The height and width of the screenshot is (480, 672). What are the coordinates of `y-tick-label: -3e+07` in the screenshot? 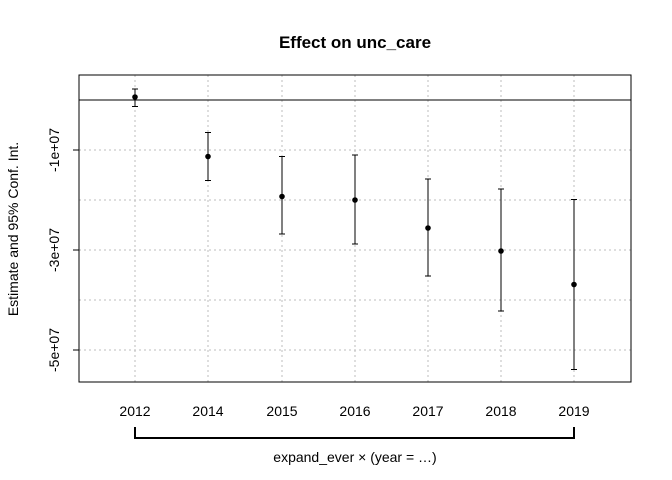 It's located at (54, 250).